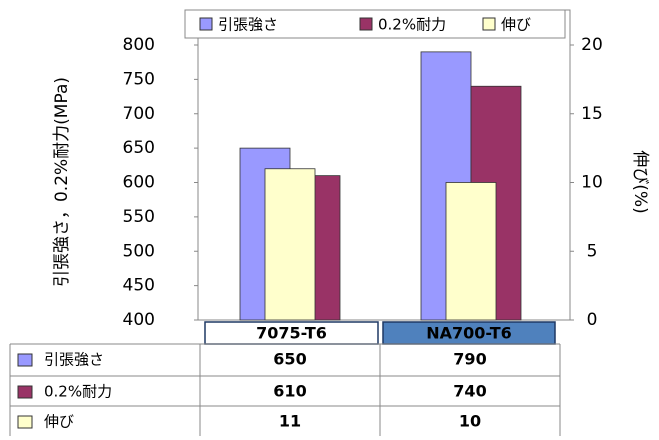 The height and width of the screenshot is (440, 659). What do you see at coordinates (592, 183) in the screenshot?
I see `y2-tick-label: 10` at bounding box center [592, 183].